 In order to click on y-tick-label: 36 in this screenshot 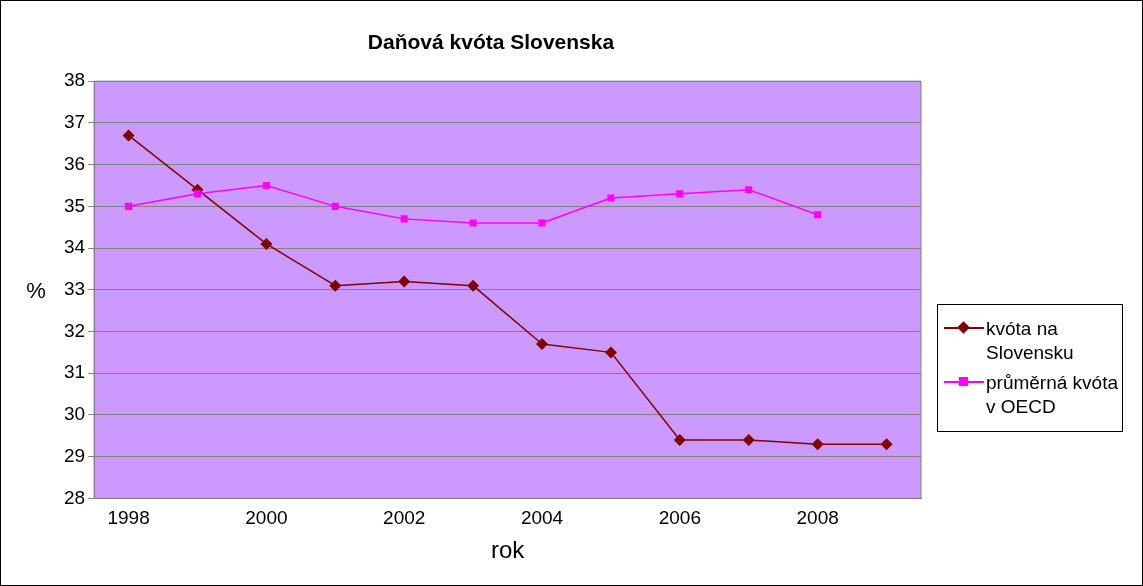, I will do `click(74, 163)`.